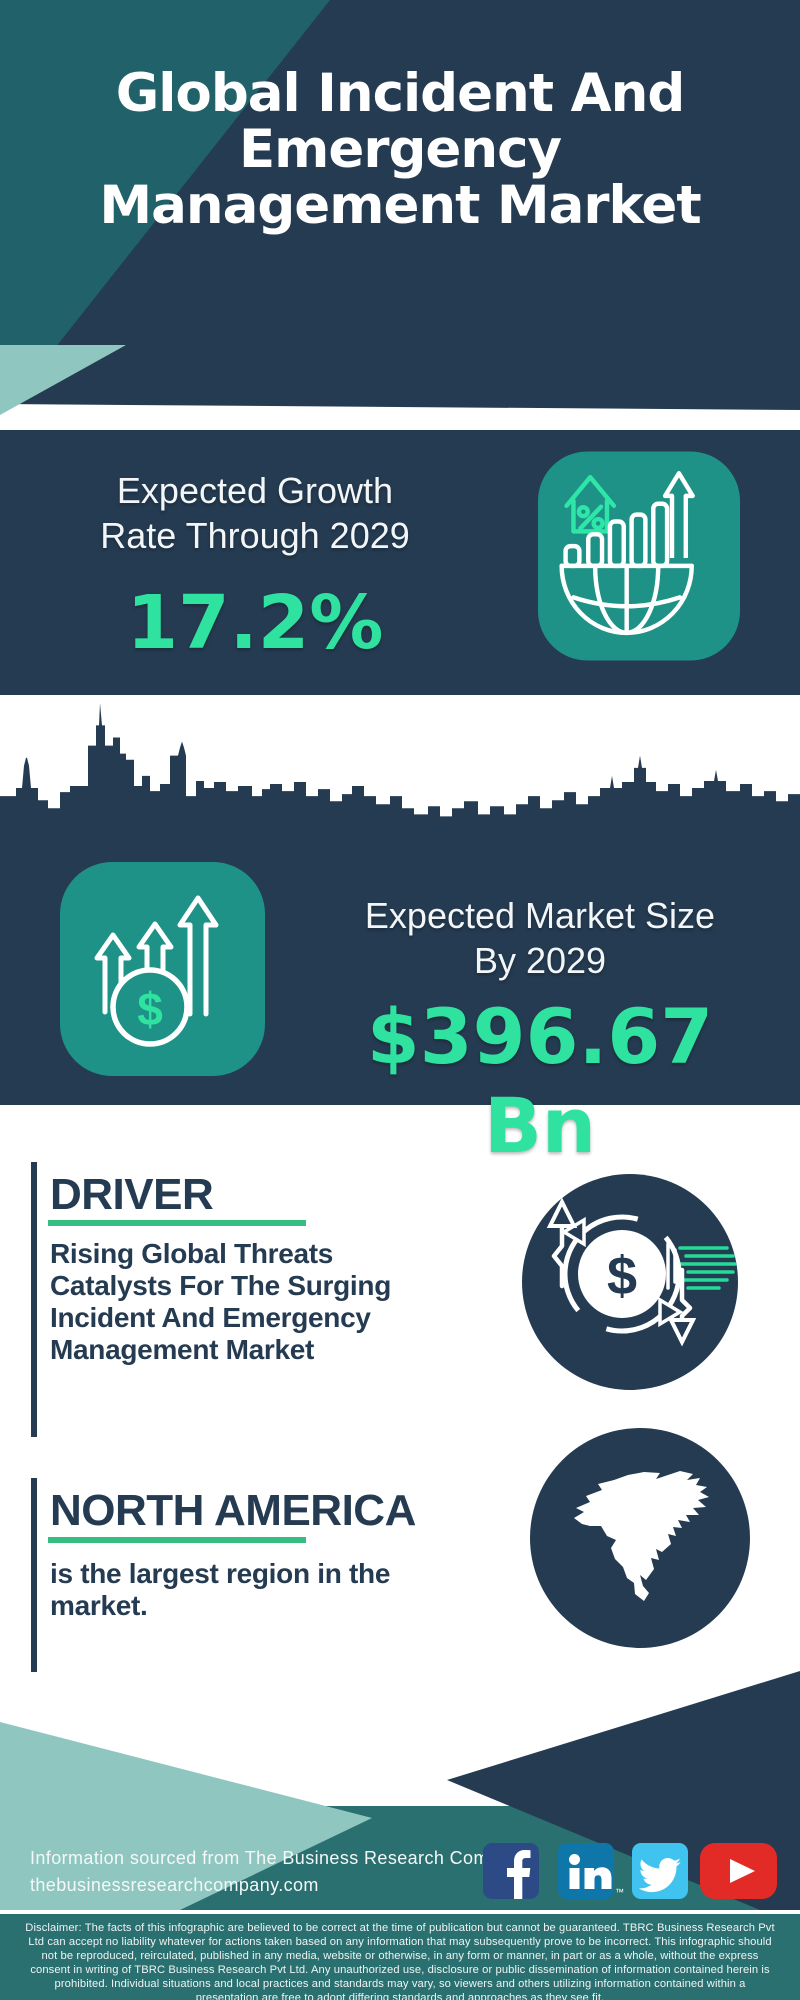  What do you see at coordinates (186, 1816) in the screenshot?
I see `lightteal-wedge` at bounding box center [186, 1816].